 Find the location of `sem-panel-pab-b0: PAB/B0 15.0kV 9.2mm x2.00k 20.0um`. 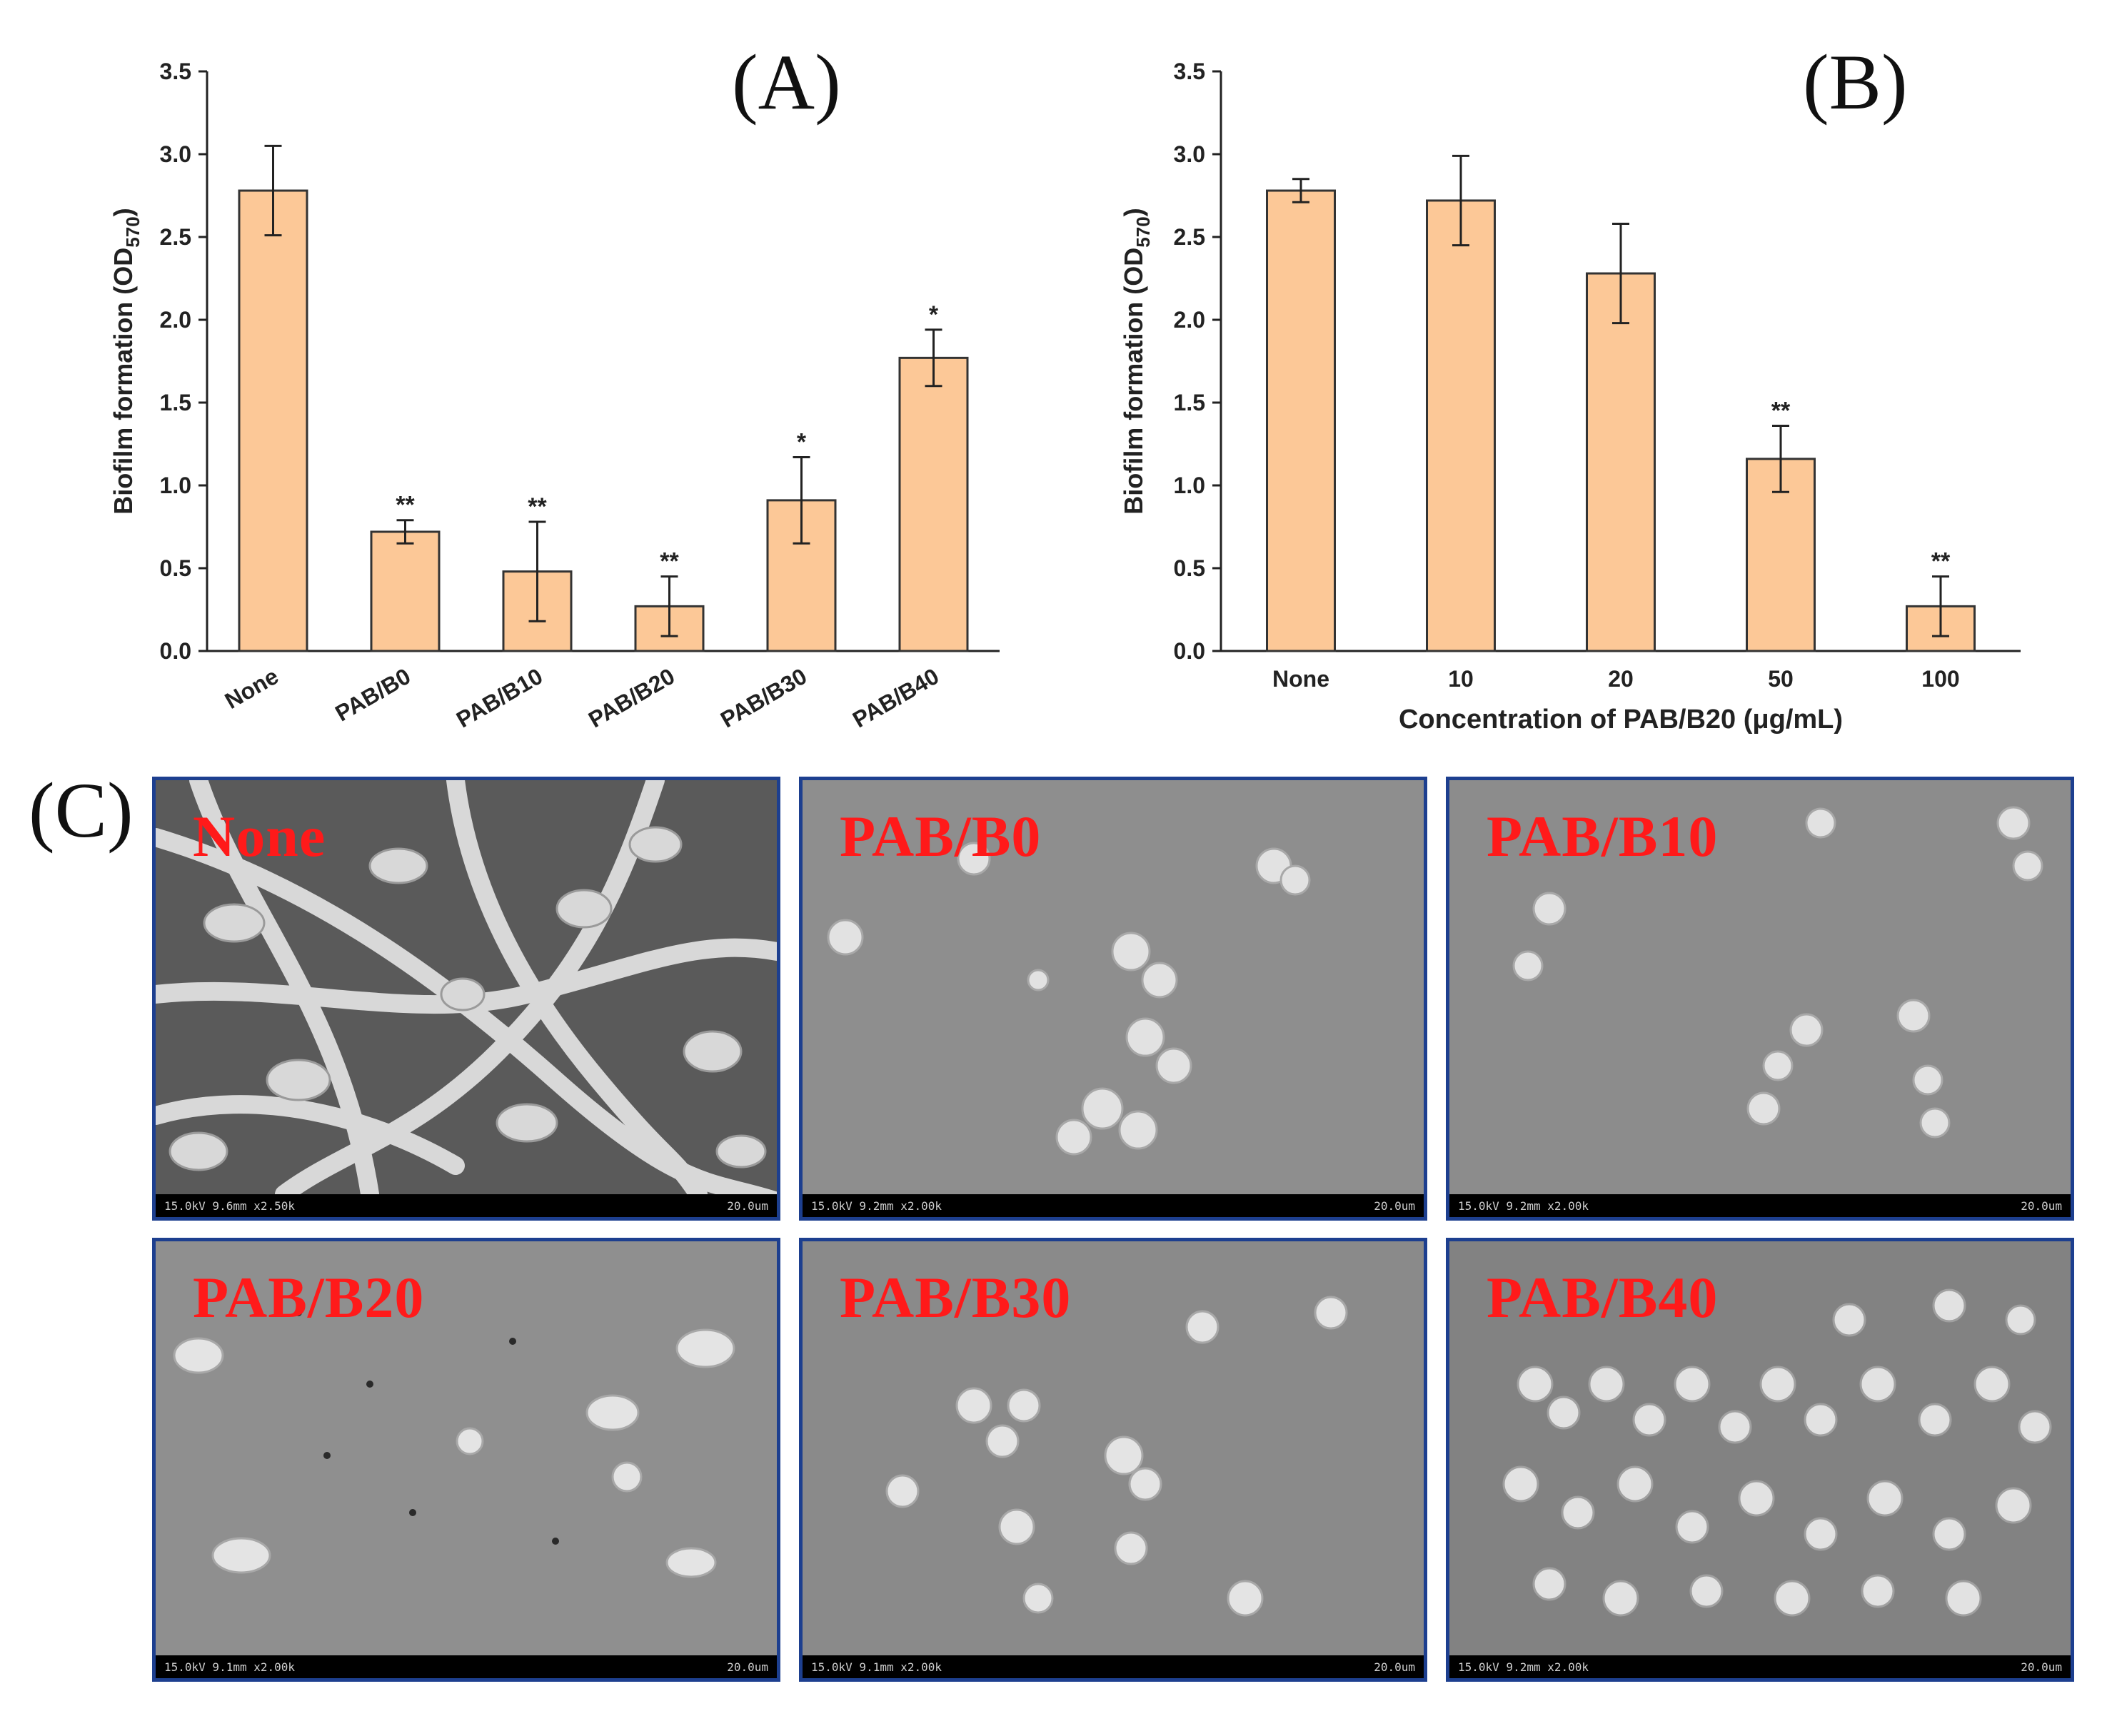

sem-panel-pab-b0: PAB/B0 15.0kV 9.2mm x2.00k 20.0um is located at coordinates (1113, 999).